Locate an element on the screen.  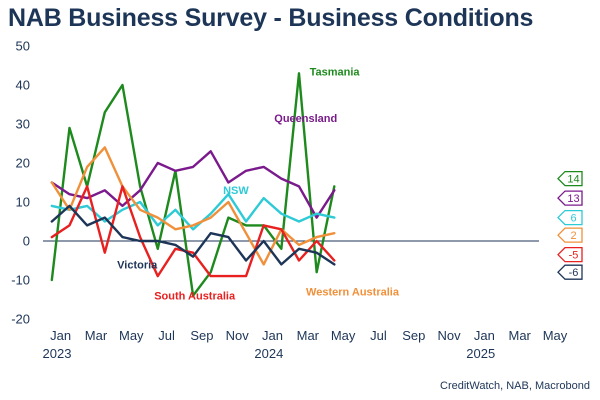
x-year-label: 2023 is located at coordinates (57, 353).